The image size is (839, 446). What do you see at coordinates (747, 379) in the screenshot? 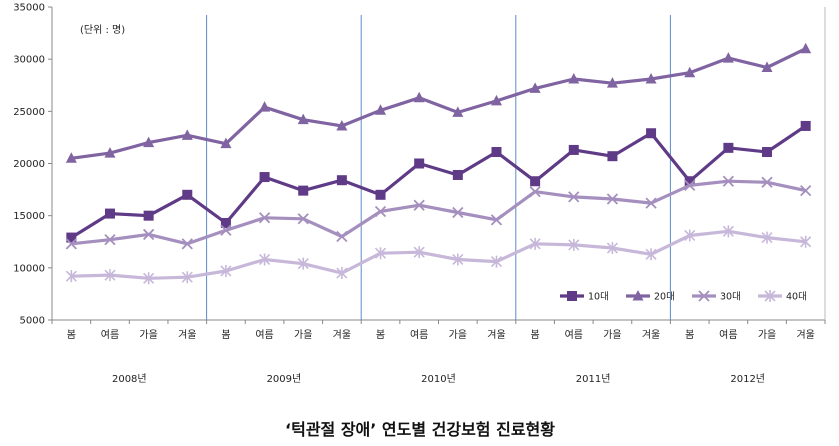
I see `x-year-label: 2012년` at bounding box center [747, 379].